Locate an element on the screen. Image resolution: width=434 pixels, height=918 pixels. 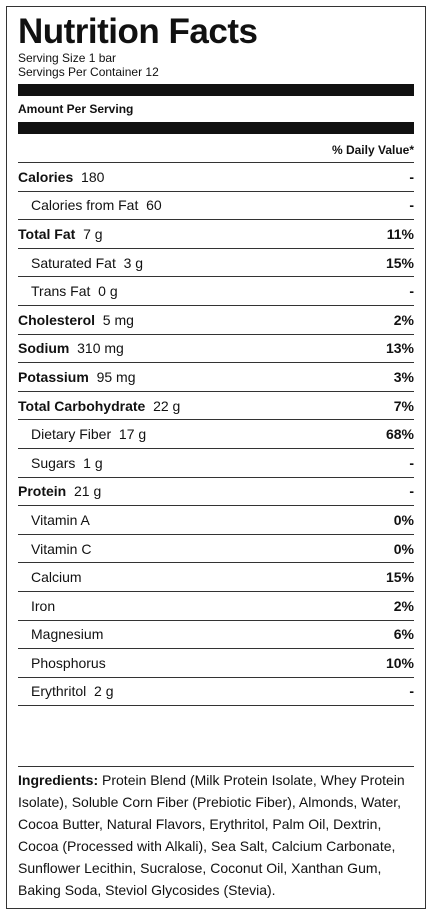
daily-value-percent: 68% is located at coordinates (399, 434).